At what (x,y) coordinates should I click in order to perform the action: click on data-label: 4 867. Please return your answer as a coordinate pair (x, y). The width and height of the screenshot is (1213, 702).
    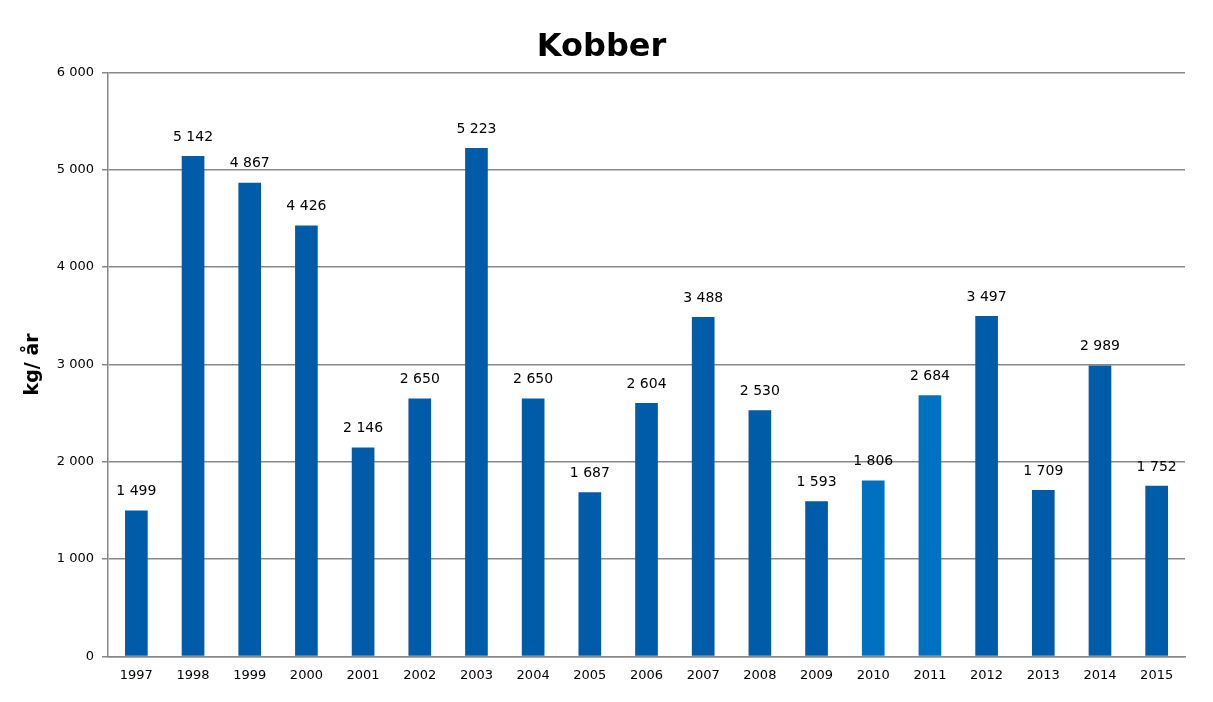
    Looking at the image, I should click on (249, 162).